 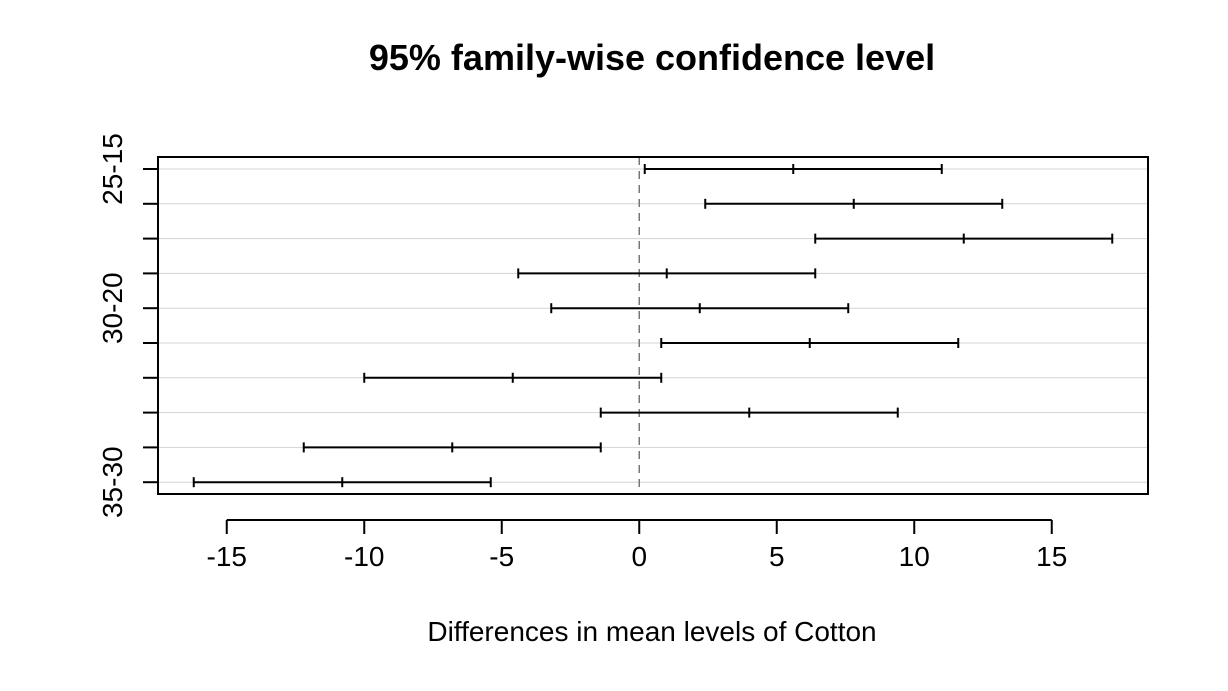 What do you see at coordinates (112, 169) in the screenshot?
I see `y-tick-label: 25-15` at bounding box center [112, 169].